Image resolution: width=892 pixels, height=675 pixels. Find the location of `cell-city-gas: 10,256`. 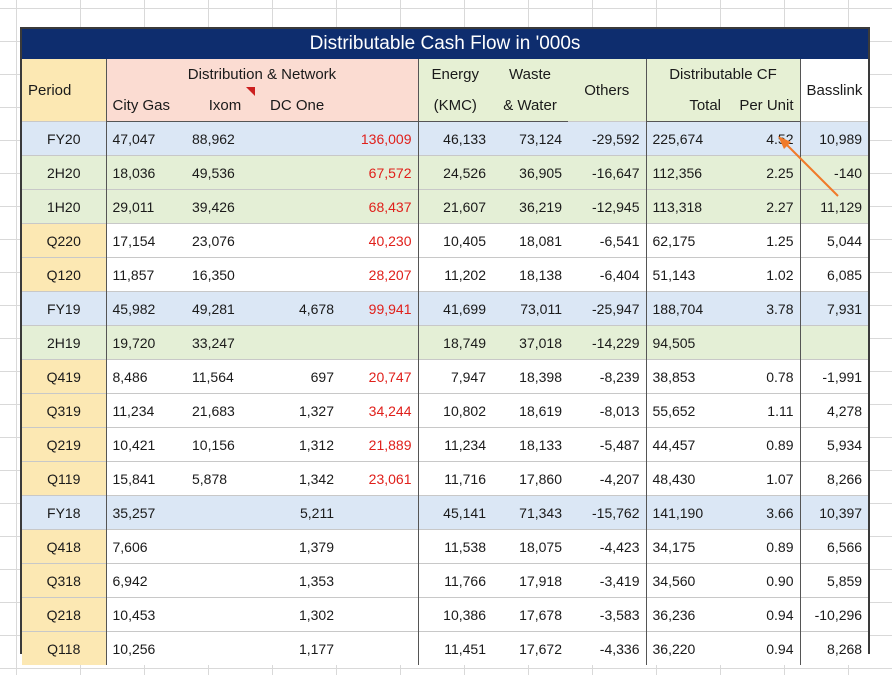

cell-city-gas: 10,256 is located at coordinates (145, 648).